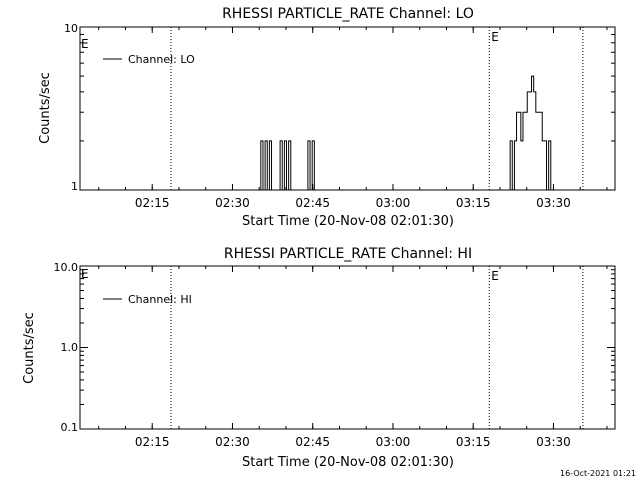  What do you see at coordinates (71, 28) in the screenshot?
I see `panel-lo-y-tick-label-10: 10` at bounding box center [71, 28].